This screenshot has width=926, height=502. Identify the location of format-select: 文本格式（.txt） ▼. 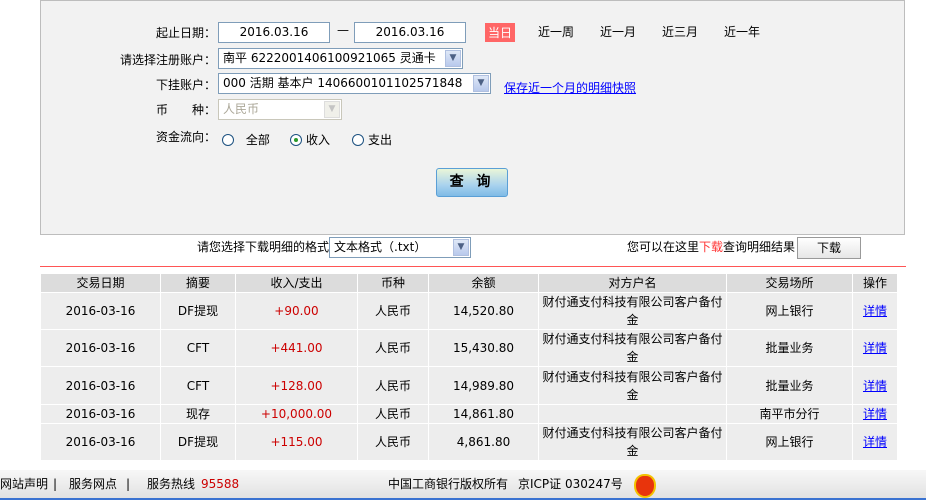
(400, 247).